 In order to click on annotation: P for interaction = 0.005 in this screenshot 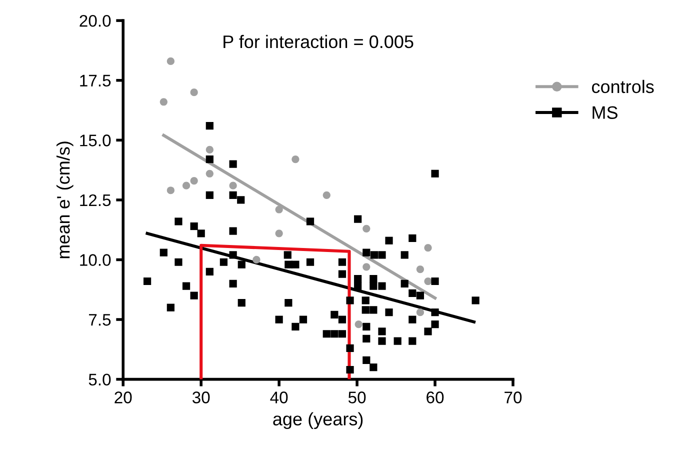, I will do `click(319, 41)`.